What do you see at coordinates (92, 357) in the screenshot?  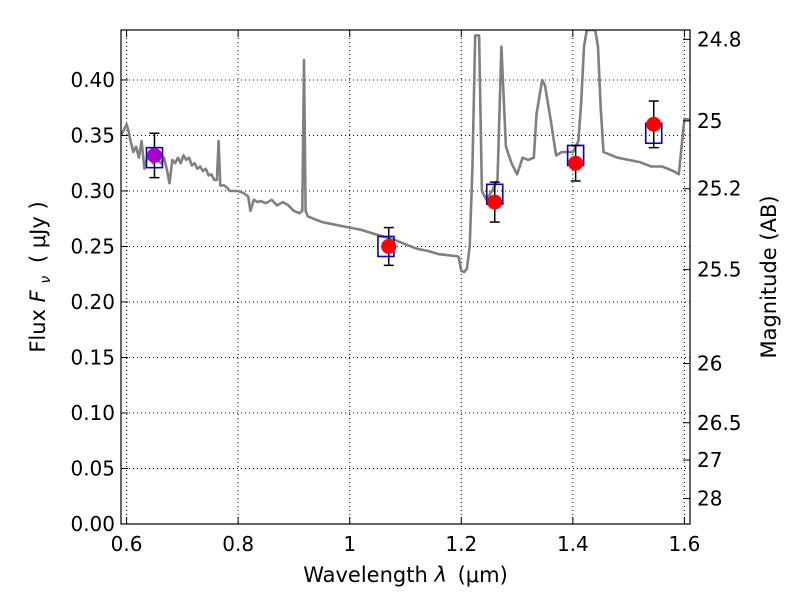 I see `y-tick-label: 0.15` at bounding box center [92, 357].